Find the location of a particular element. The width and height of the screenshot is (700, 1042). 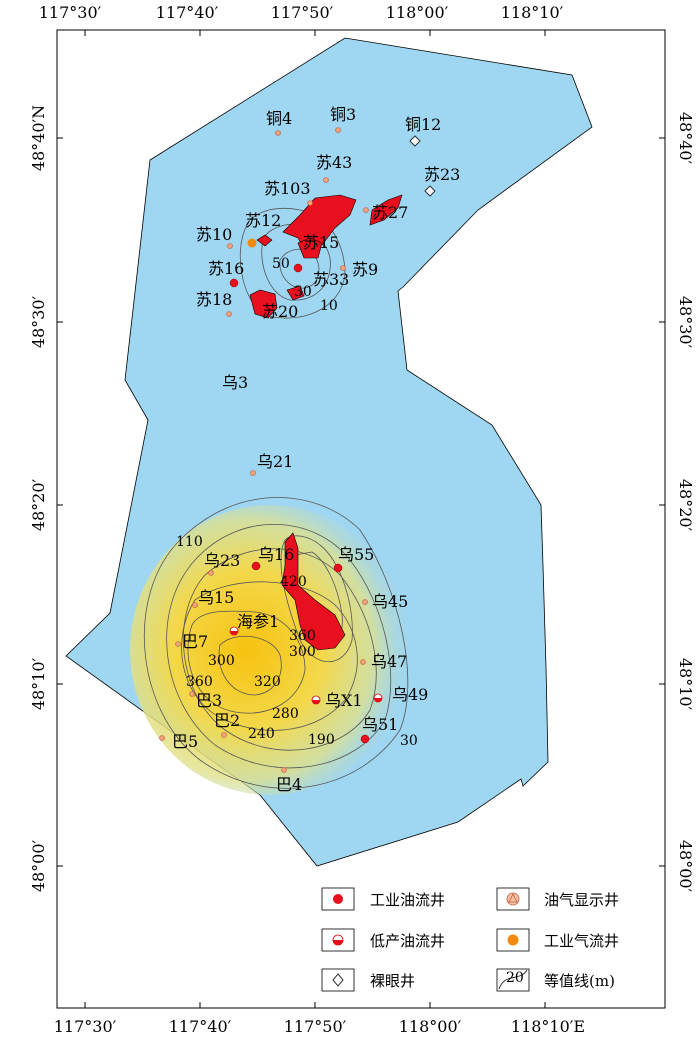

north-contours is located at coordinates (292, 263).